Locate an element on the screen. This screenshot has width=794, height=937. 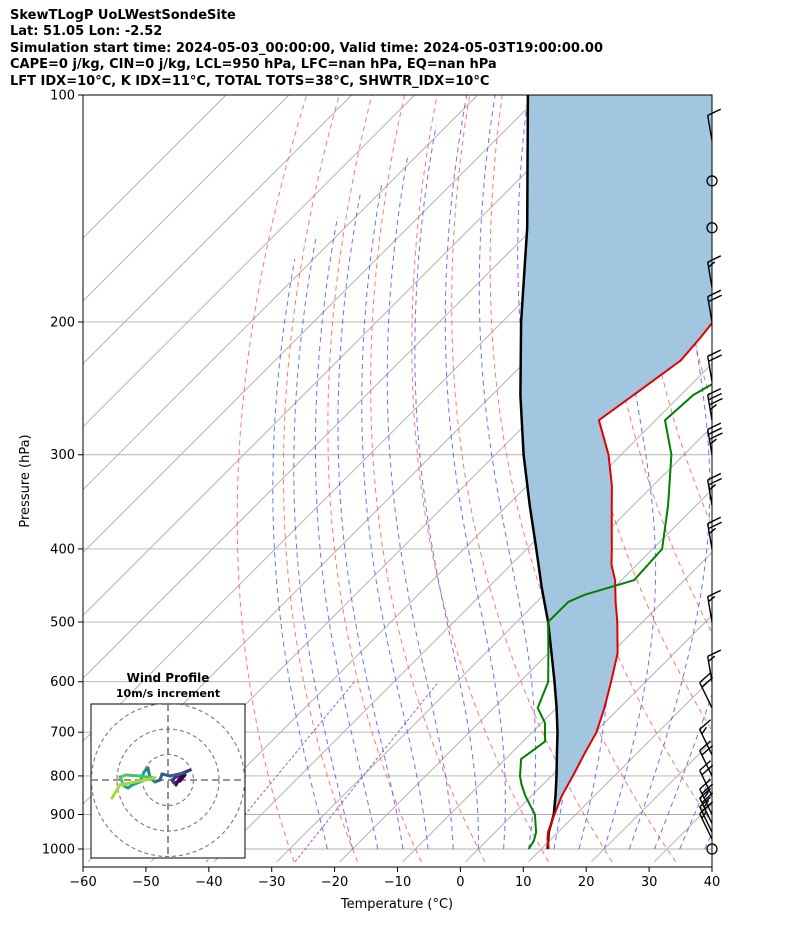
y-tick-label: 800 is located at coordinates (62, 776).